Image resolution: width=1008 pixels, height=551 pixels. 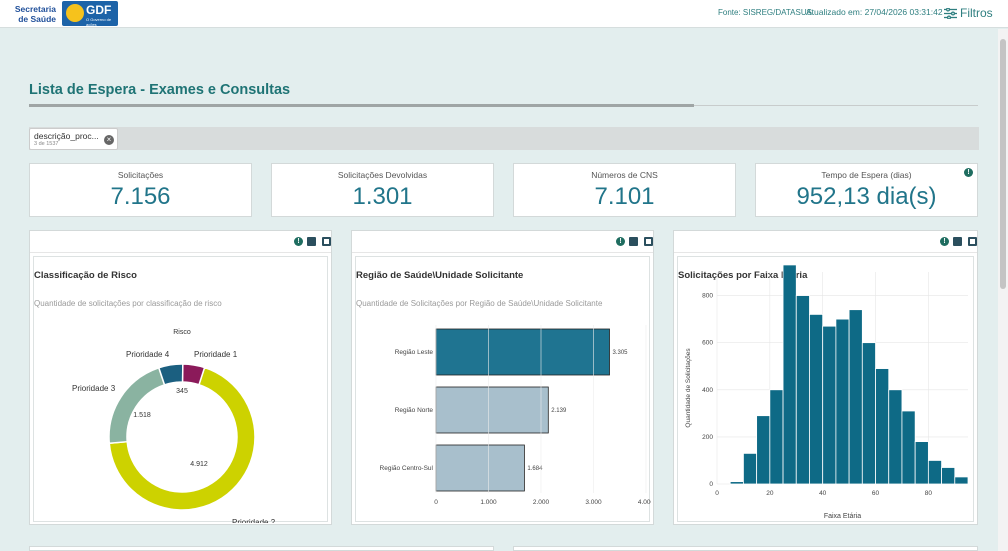 I want to click on kpi-label: Tempo de Espera (dias), so click(x=866, y=175).